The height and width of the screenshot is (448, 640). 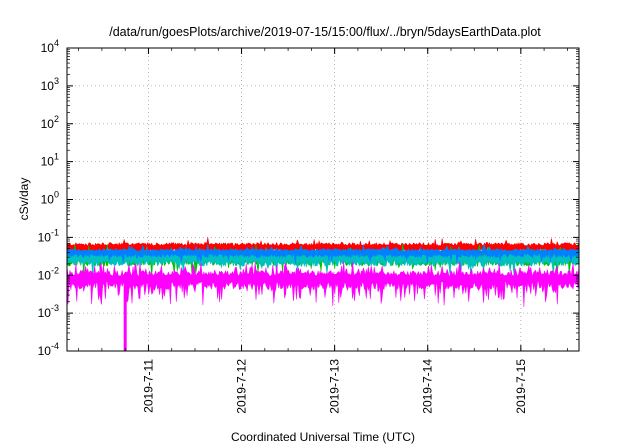 I want to click on y-tick-label-exp: -1, so click(x=55, y=232).